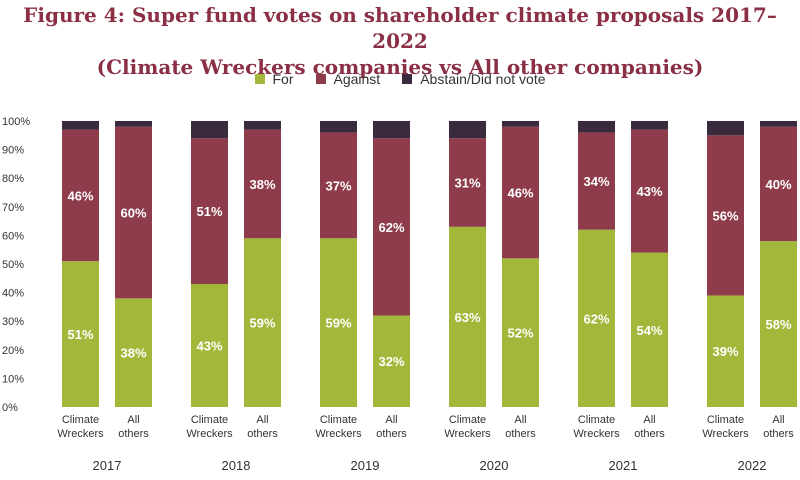  I want to click on bar-for-2022-climate-wreckers, so click(725, 351).